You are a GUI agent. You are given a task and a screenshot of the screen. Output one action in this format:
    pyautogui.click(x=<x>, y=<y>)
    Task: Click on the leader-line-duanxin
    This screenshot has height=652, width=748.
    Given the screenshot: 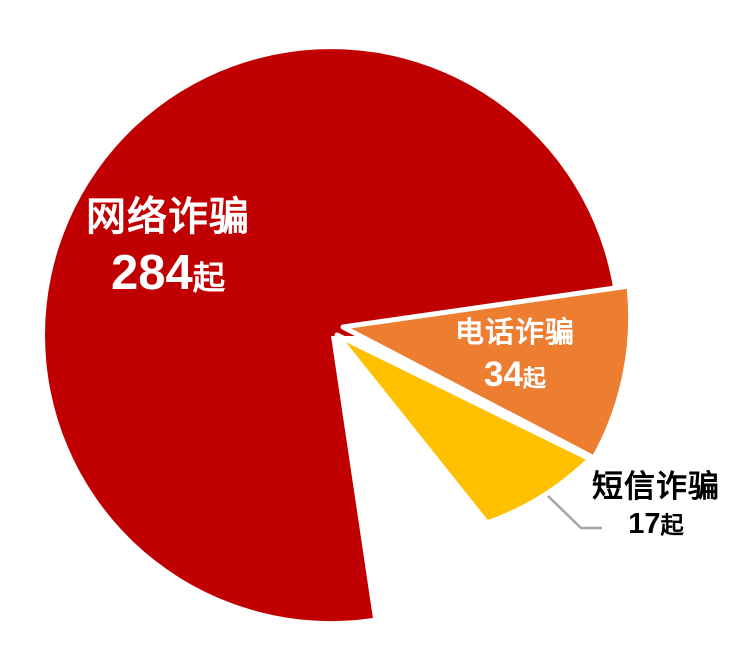 What is the action you would take?
    pyautogui.click(x=574, y=512)
    